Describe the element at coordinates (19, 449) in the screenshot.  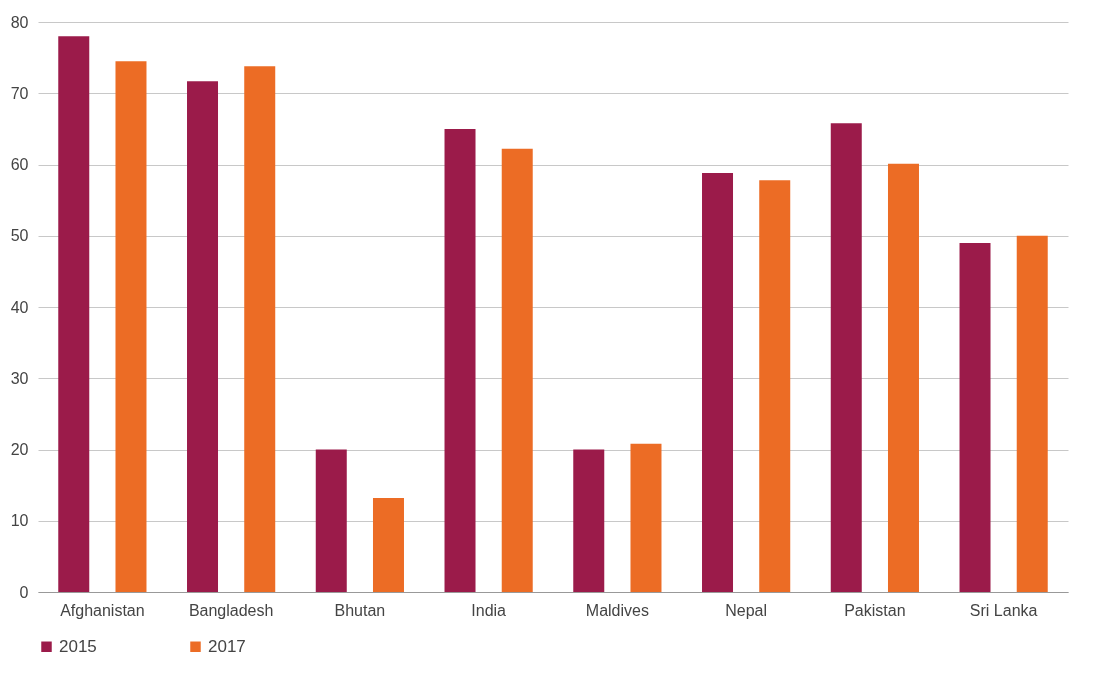
I see `y-tick-label: 20` at that location.